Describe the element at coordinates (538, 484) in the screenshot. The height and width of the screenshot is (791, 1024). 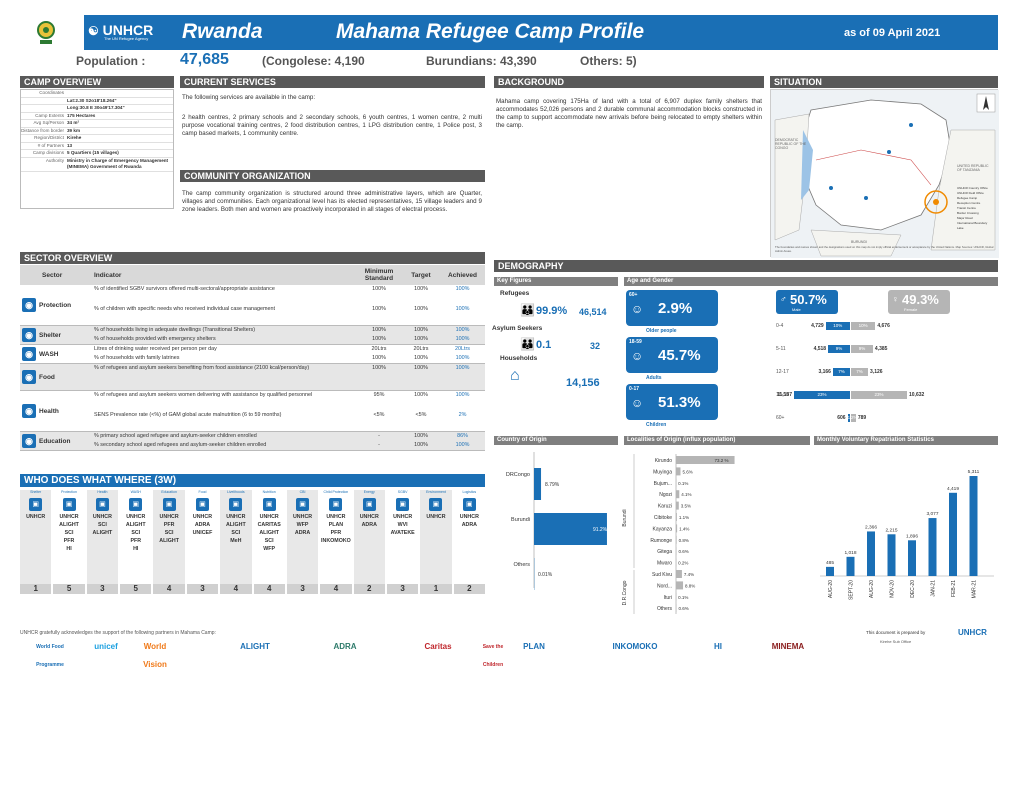
I see `coo-bar` at that location.